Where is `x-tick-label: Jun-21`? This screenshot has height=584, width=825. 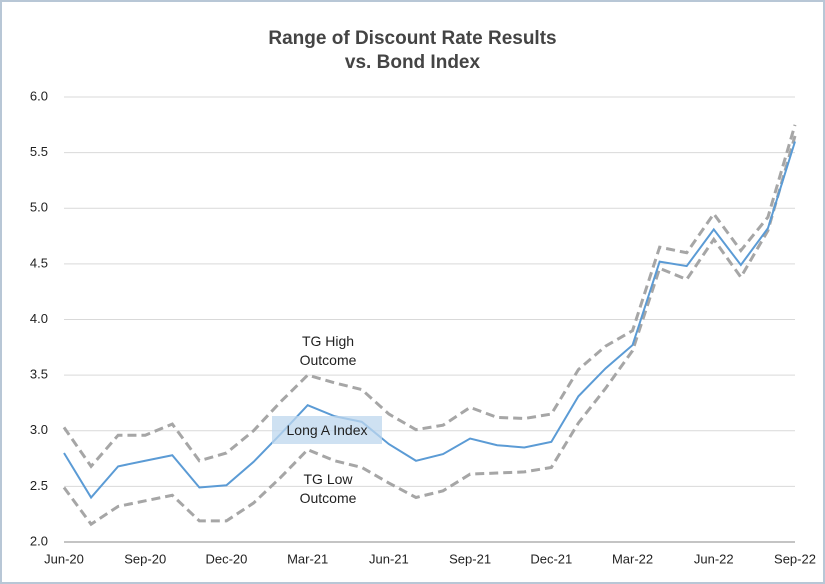
x-tick-label: Jun-21 is located at coordinates (389, 558).